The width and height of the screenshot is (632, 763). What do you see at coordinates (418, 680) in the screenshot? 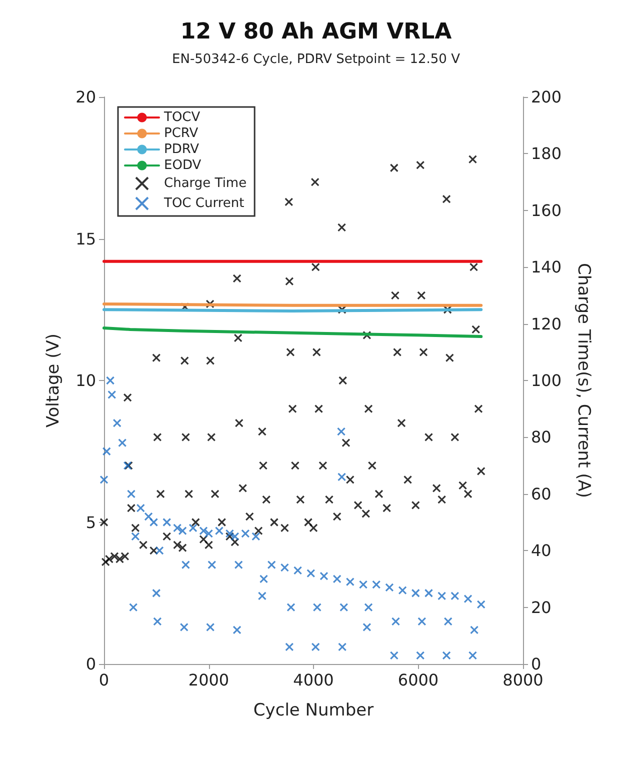
I see `x-tick-label: 6000` at bounding box center [418, 680].